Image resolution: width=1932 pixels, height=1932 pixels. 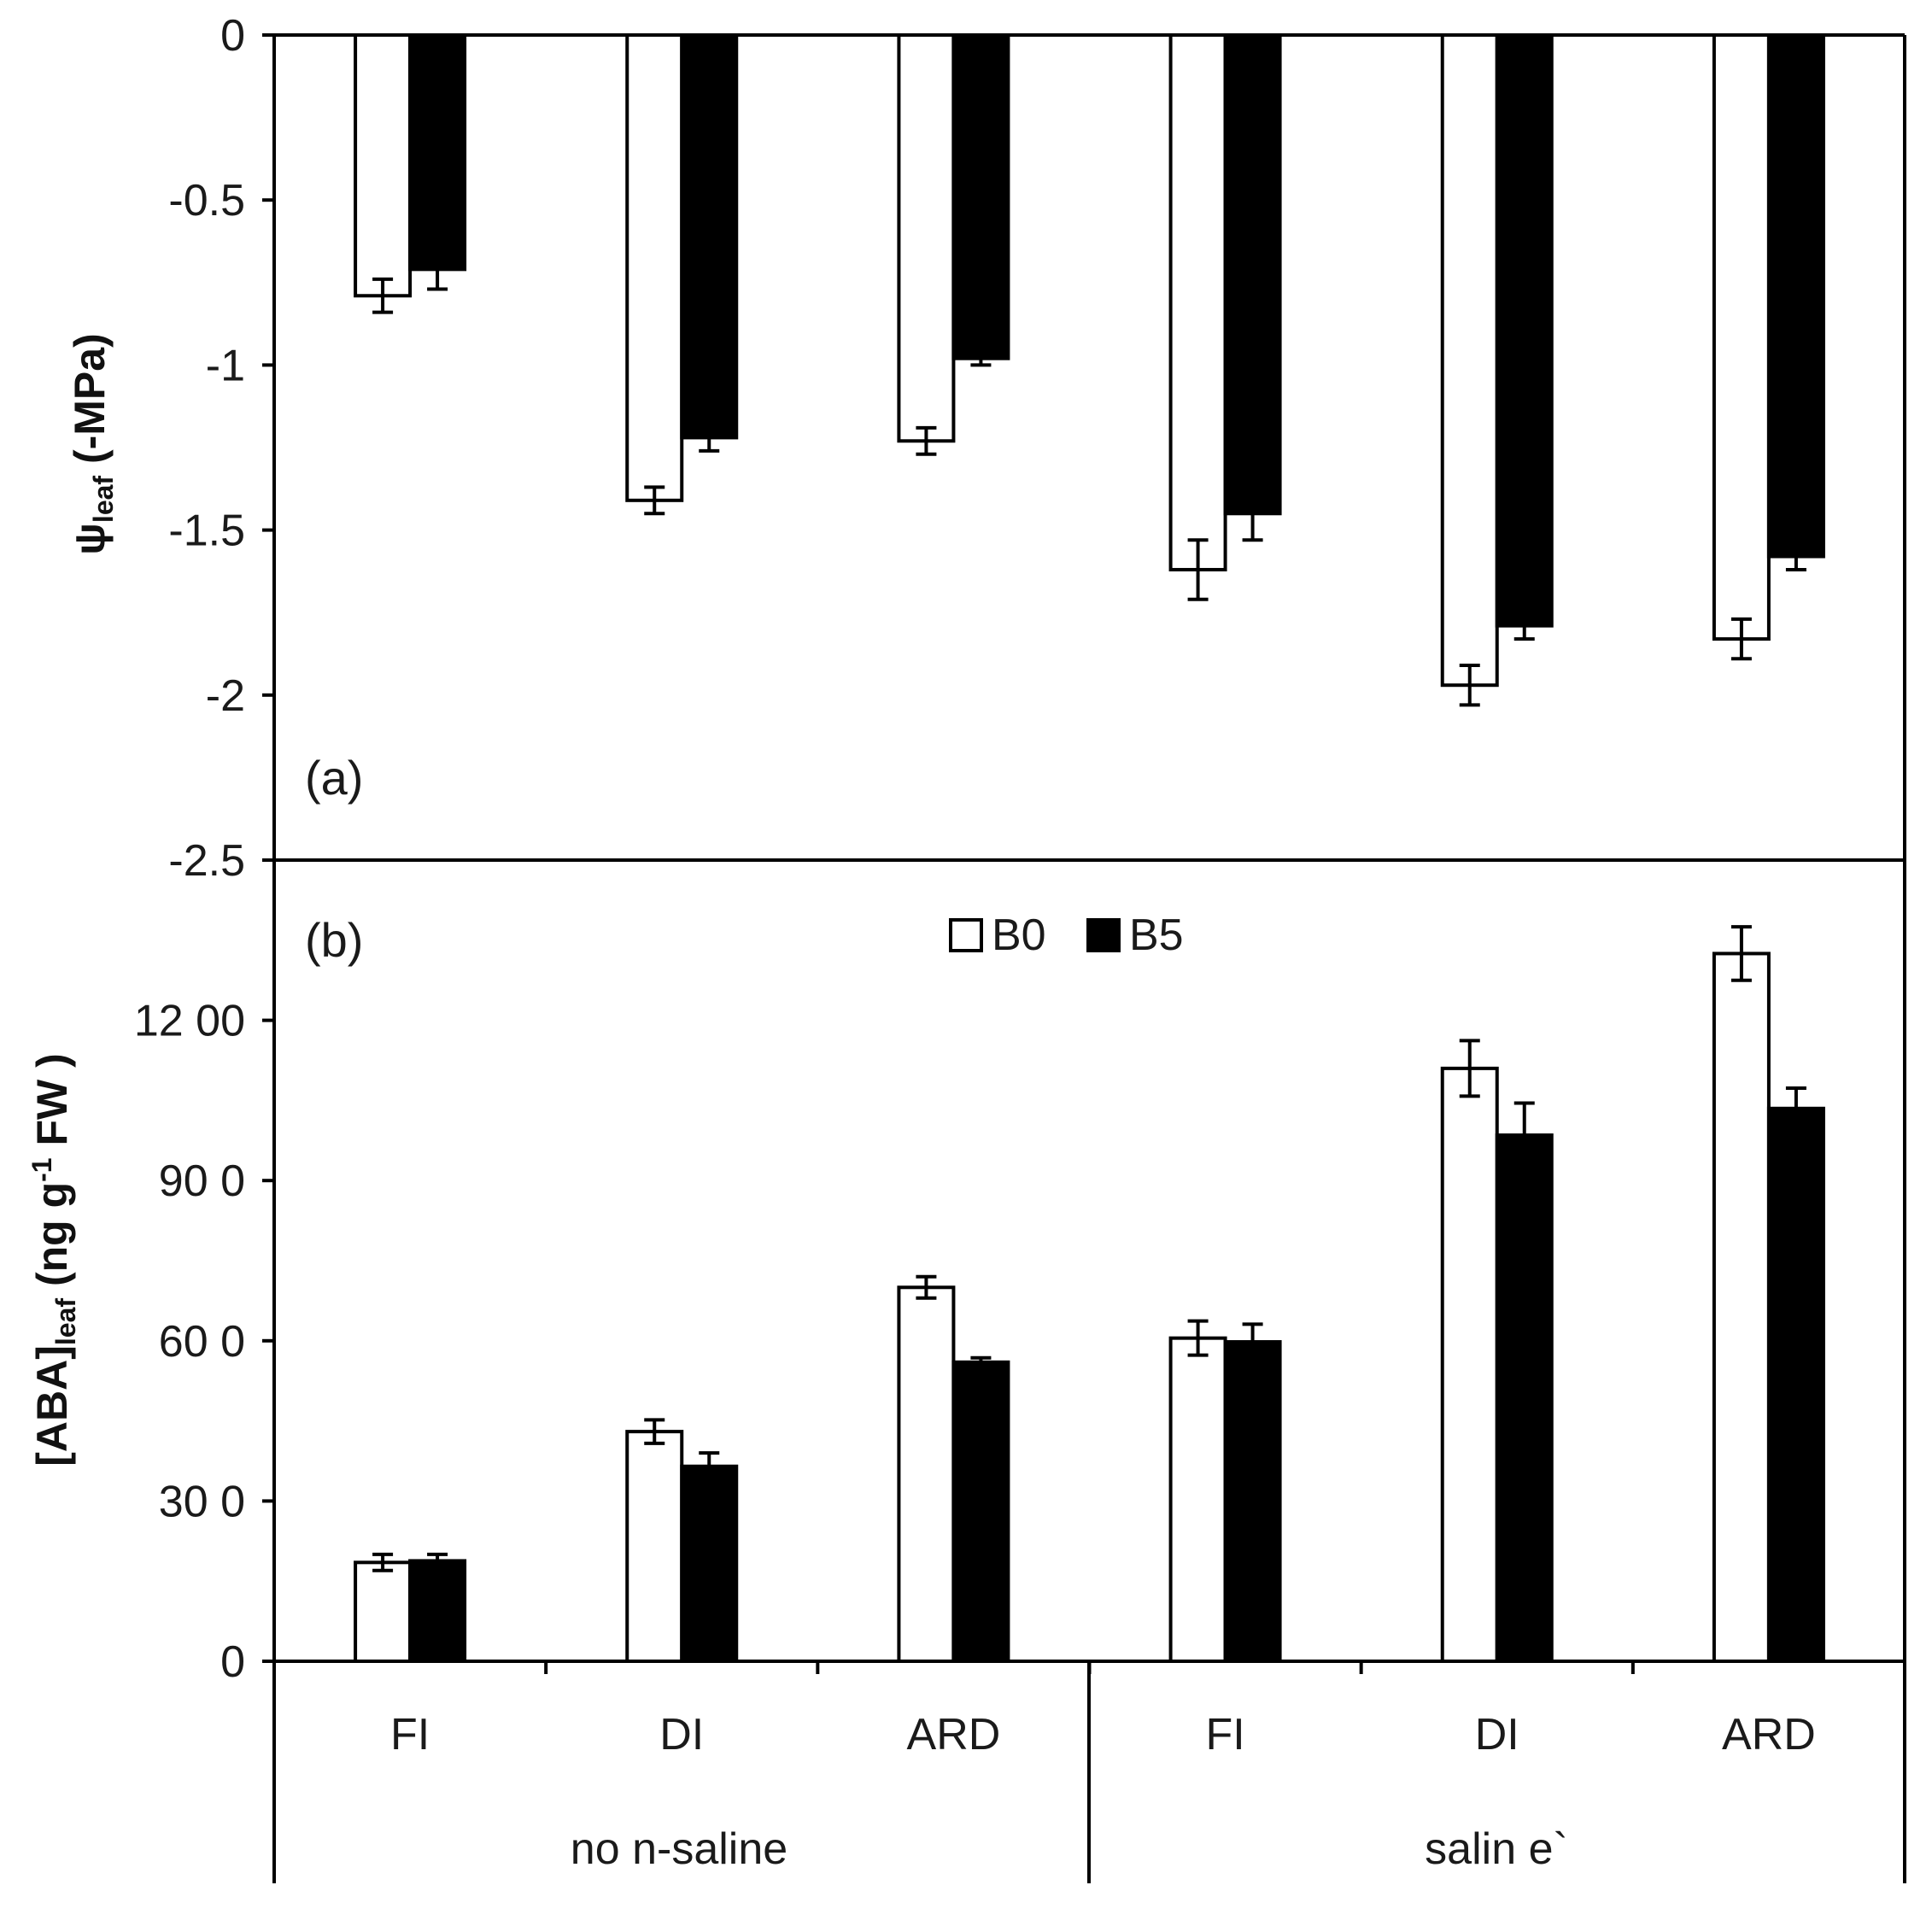 I want to click on group-label-non-saline: no n-saline, so click(x=679, y=1849).